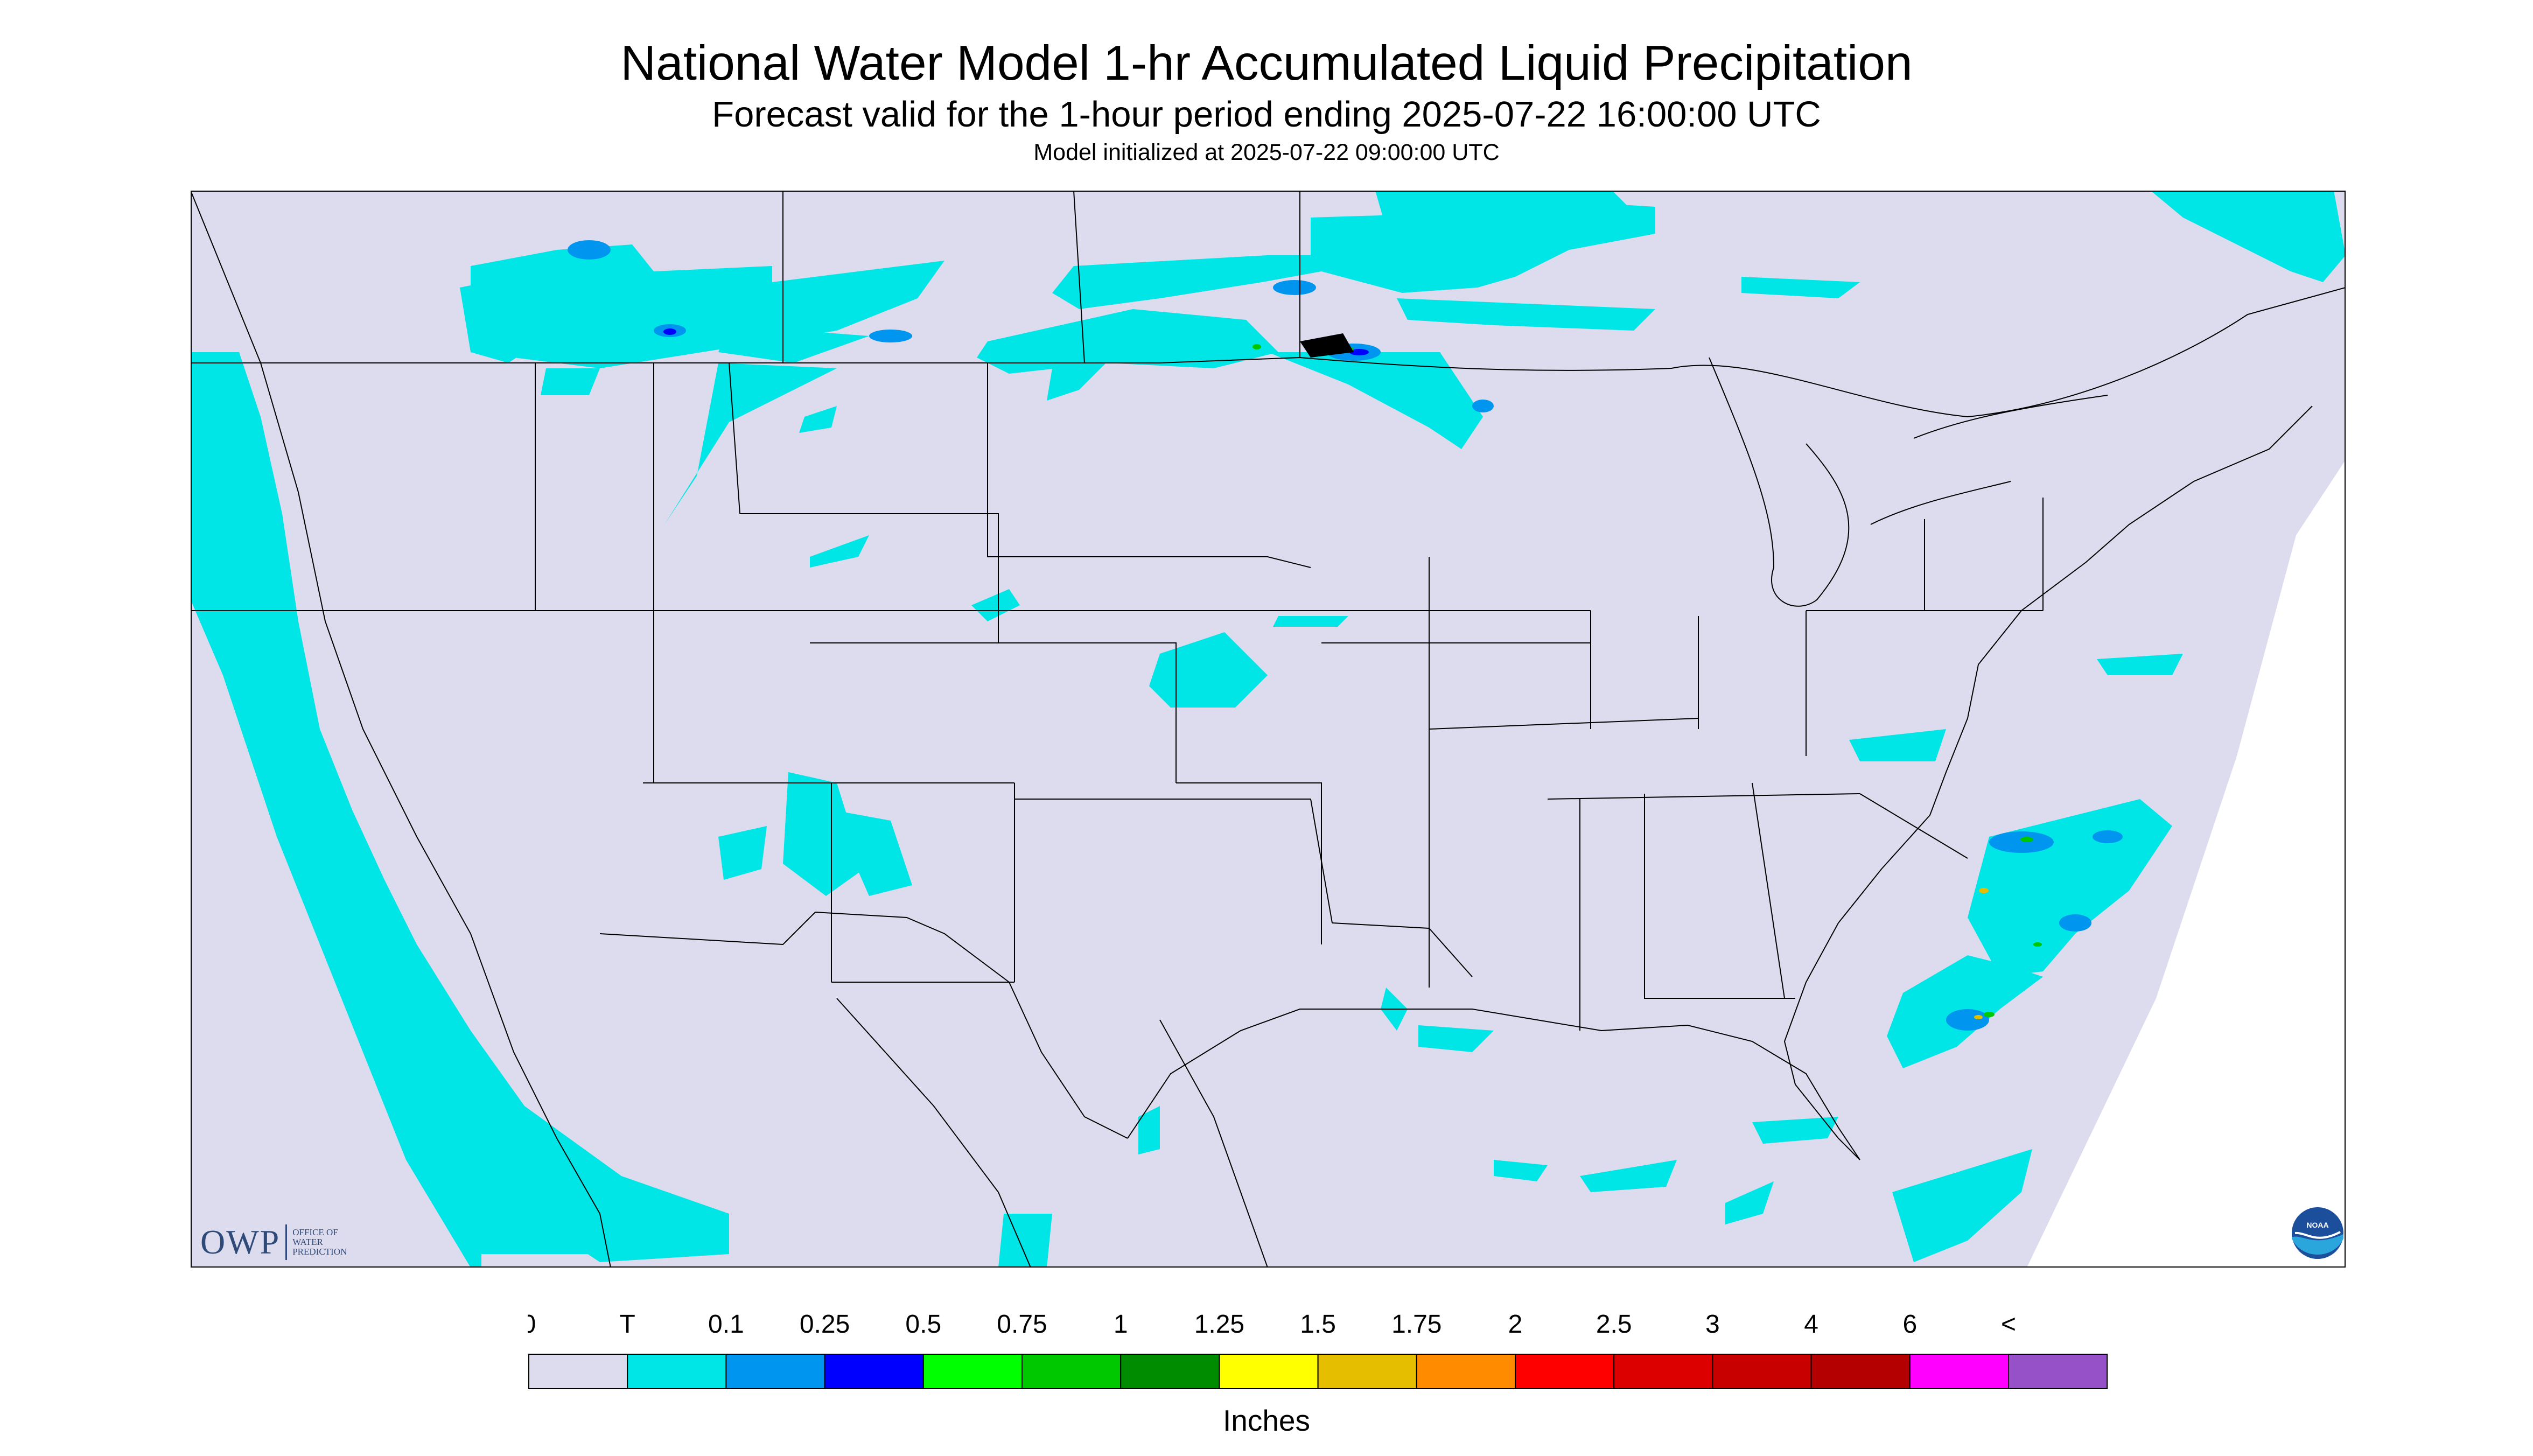 Image resolution: width=2533 pixels, height=1456 pixels. Describe the element at coordinates (319, 1242) in the screenshot. I see `owp-logo-text: OFFICE OF WATER PREDICTION` at that location.